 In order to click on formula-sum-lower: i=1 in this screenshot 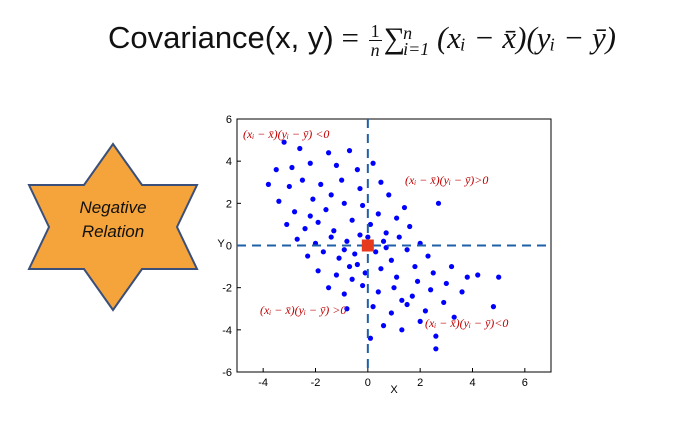, I will do `click(416, 48)`.